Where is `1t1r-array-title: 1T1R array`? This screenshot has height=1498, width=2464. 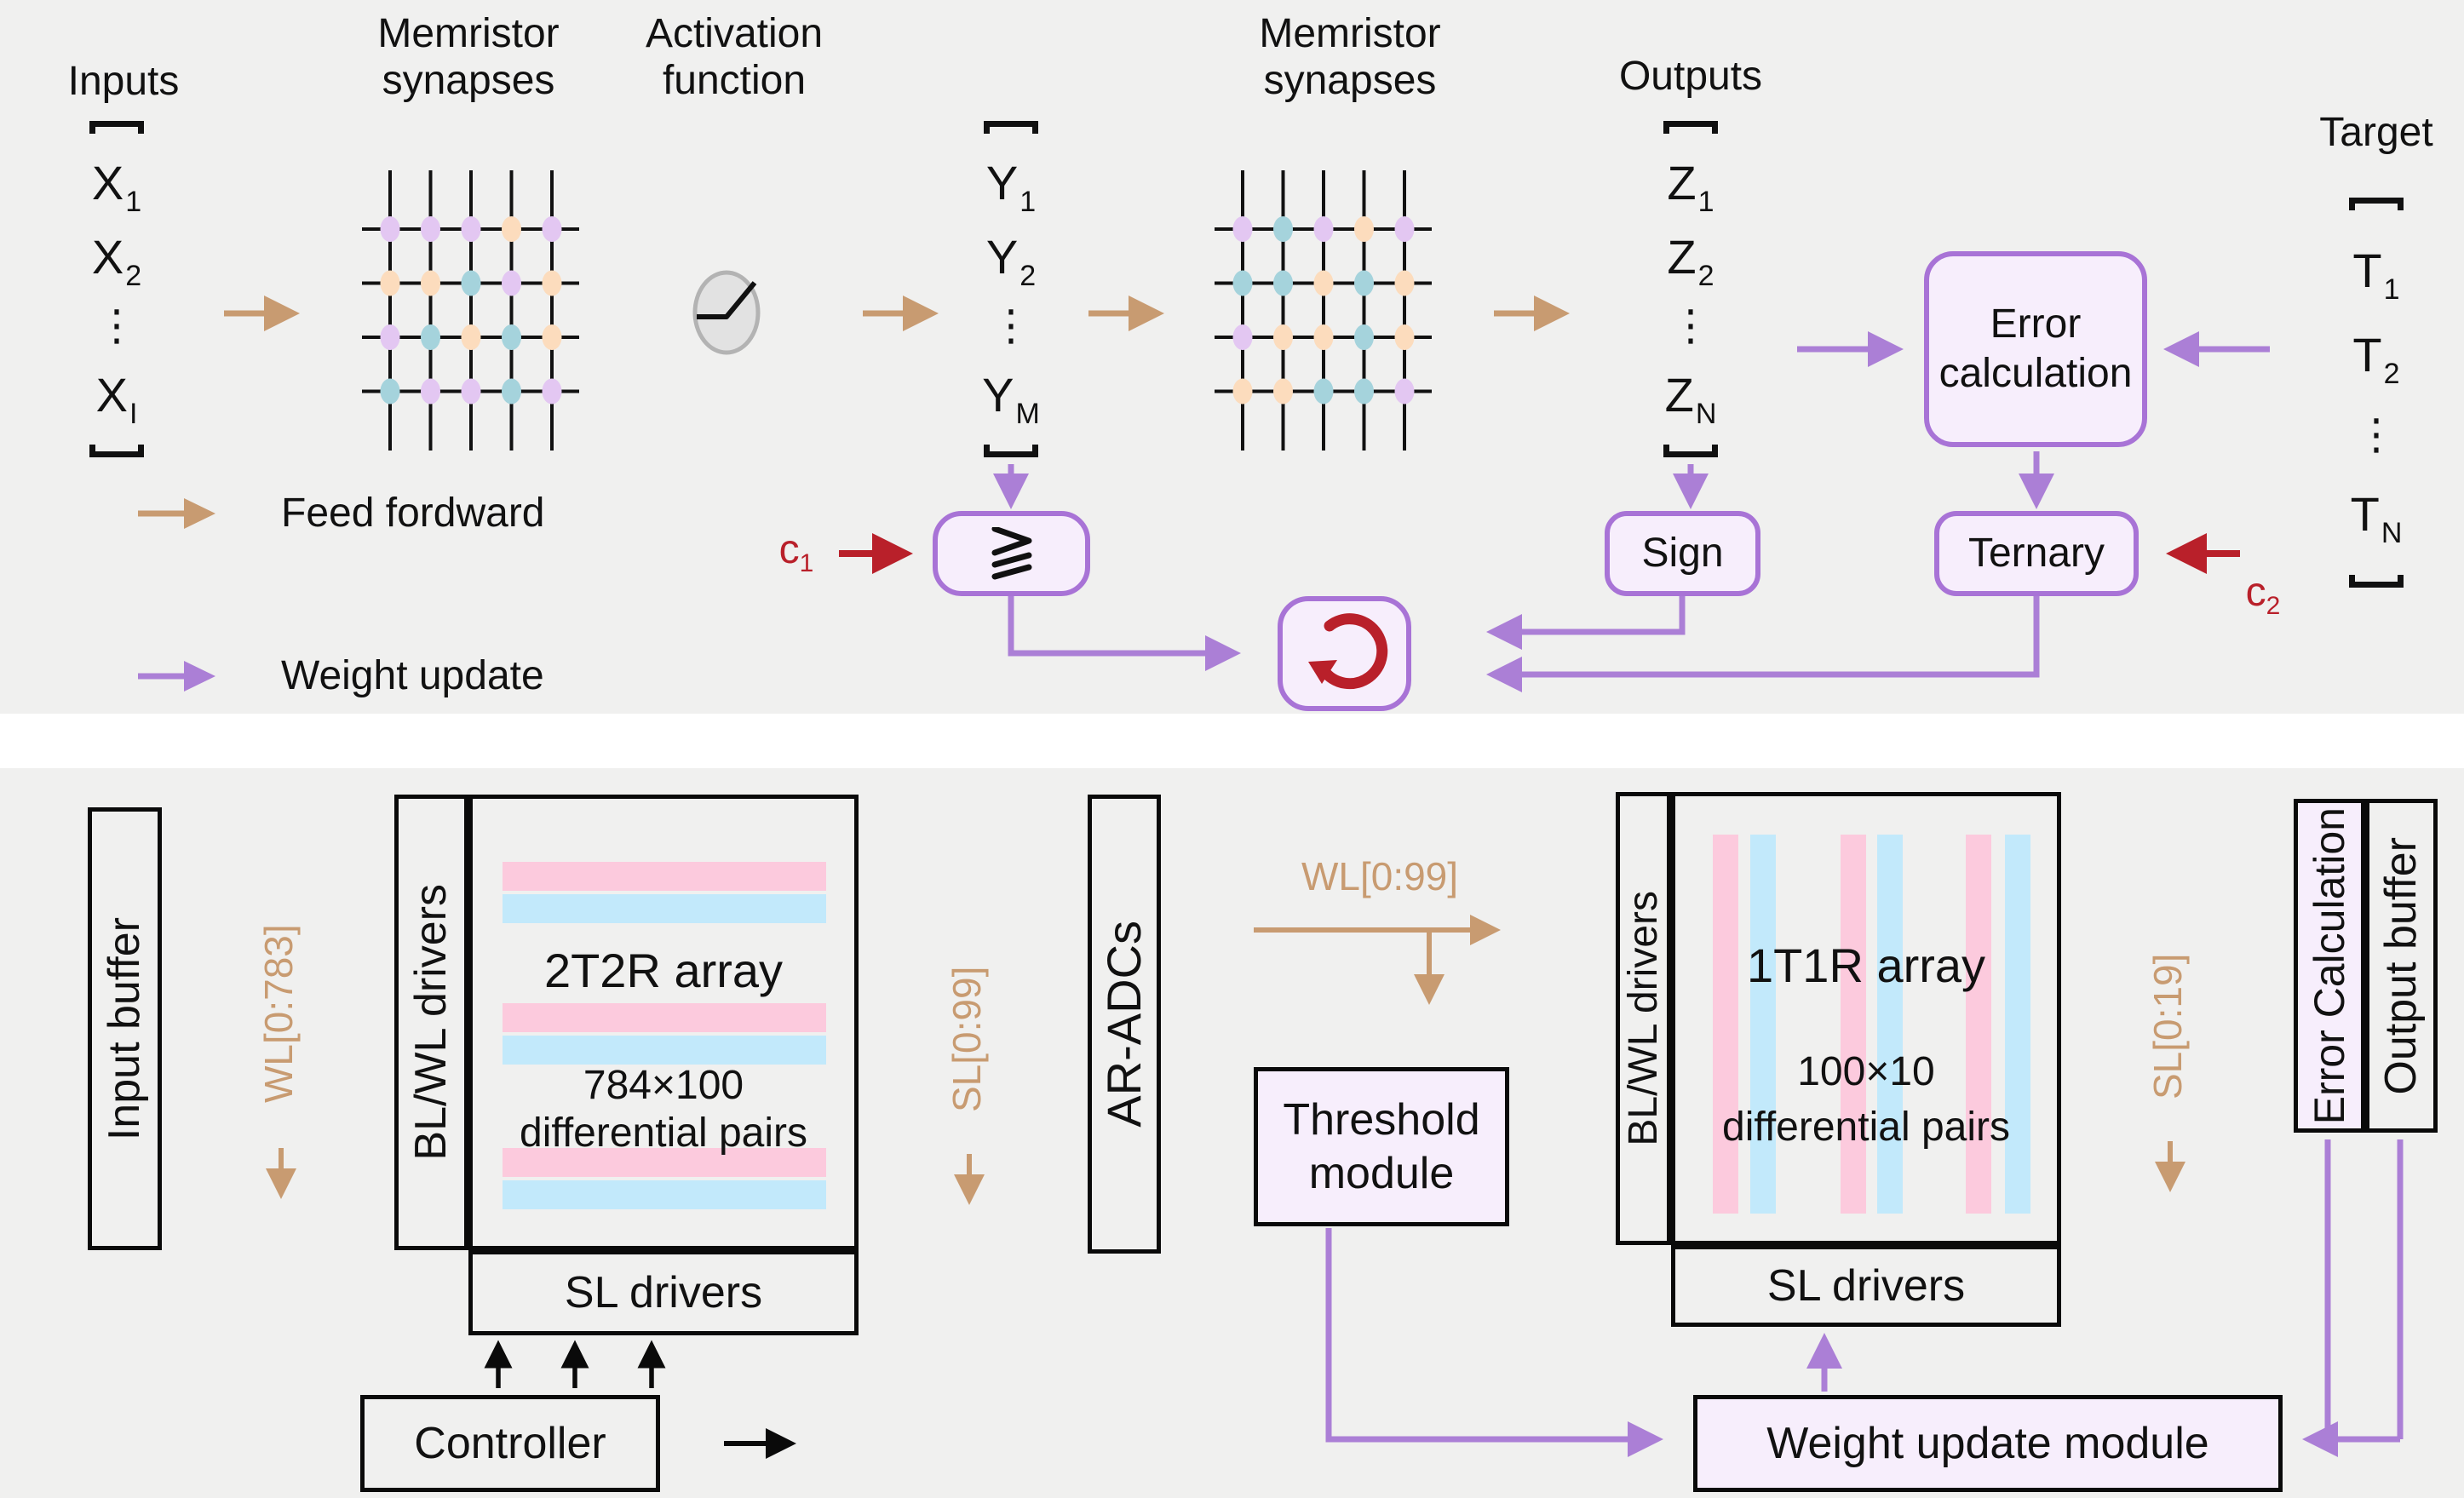 1t1r-array-title: 1T1R array is located at coordinates (1866, 965).